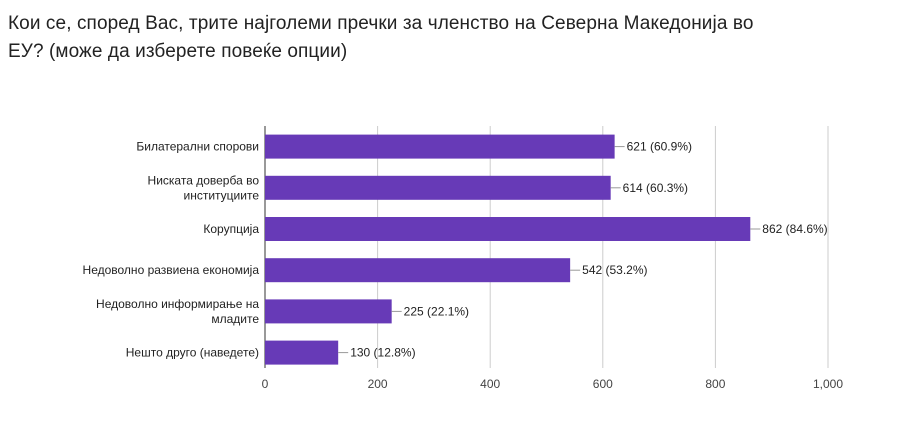 Image resolution: width=900 pixels, height=437 pixels. I want to click on category-label: Ниската доверба во, so click(204, 180).